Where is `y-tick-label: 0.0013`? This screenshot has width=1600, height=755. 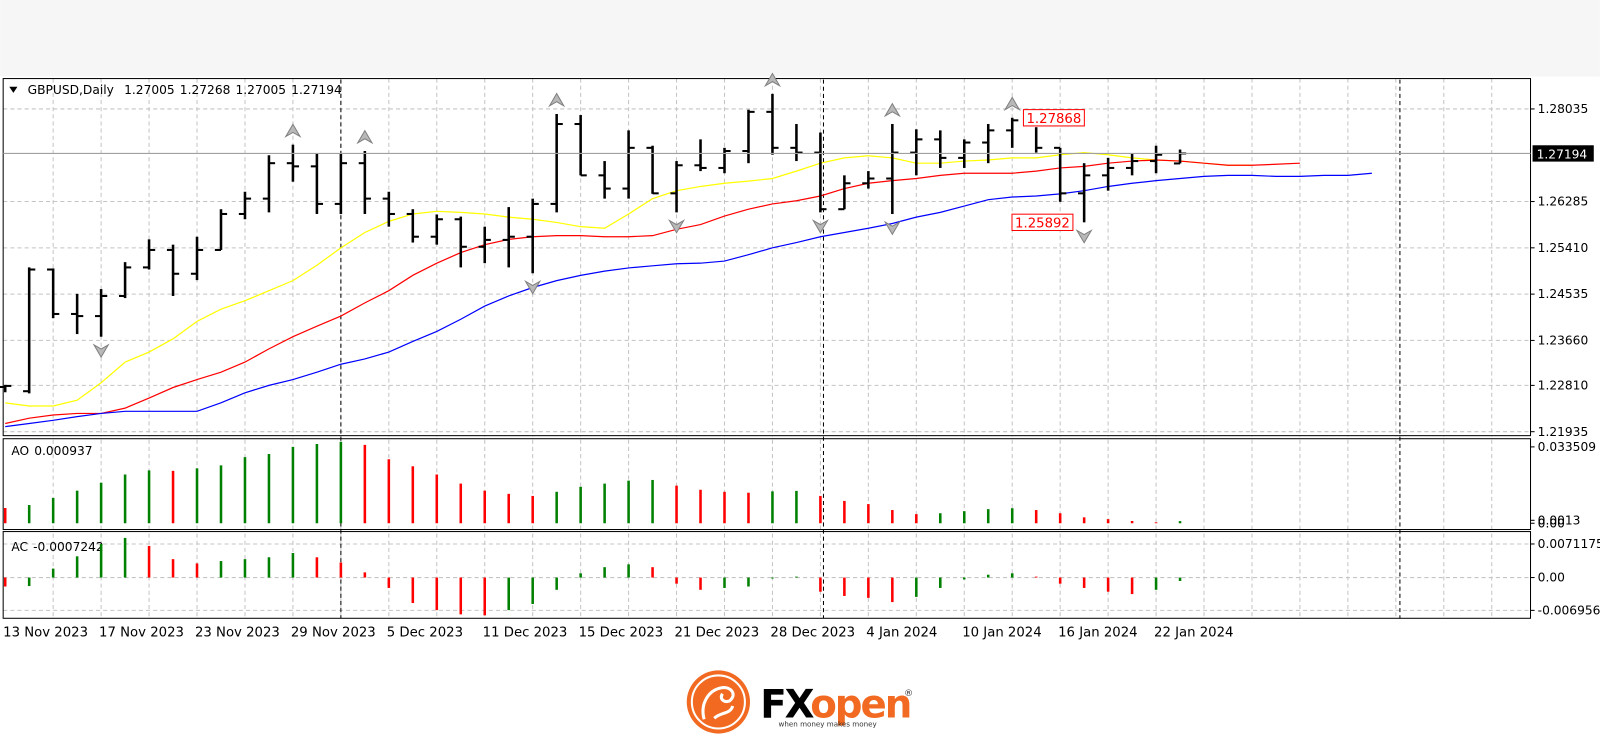
y-tick-label: 0.0013 is located at coordinates (1559, 520).